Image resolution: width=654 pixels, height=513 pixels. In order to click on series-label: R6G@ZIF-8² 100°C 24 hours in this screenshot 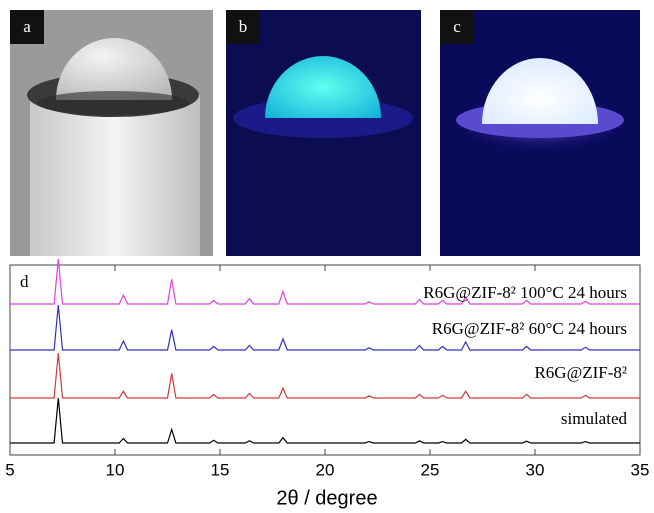, I will do `click(525, 292)`.